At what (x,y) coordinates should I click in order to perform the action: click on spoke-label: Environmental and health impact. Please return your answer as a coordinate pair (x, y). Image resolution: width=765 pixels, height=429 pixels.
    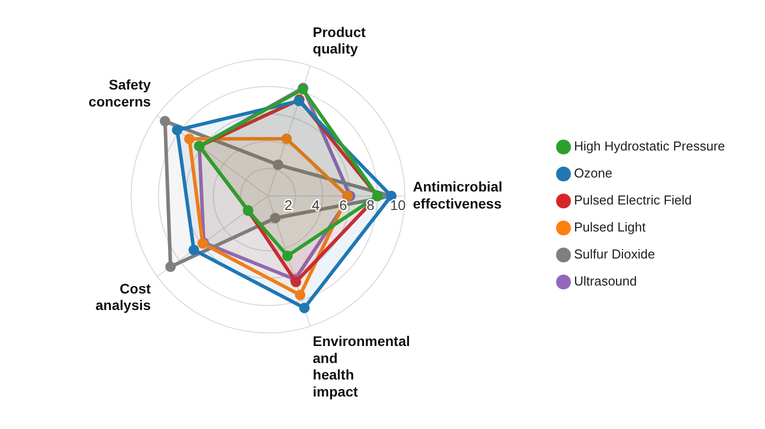
    Looking at the image, I should click on (361, 366).